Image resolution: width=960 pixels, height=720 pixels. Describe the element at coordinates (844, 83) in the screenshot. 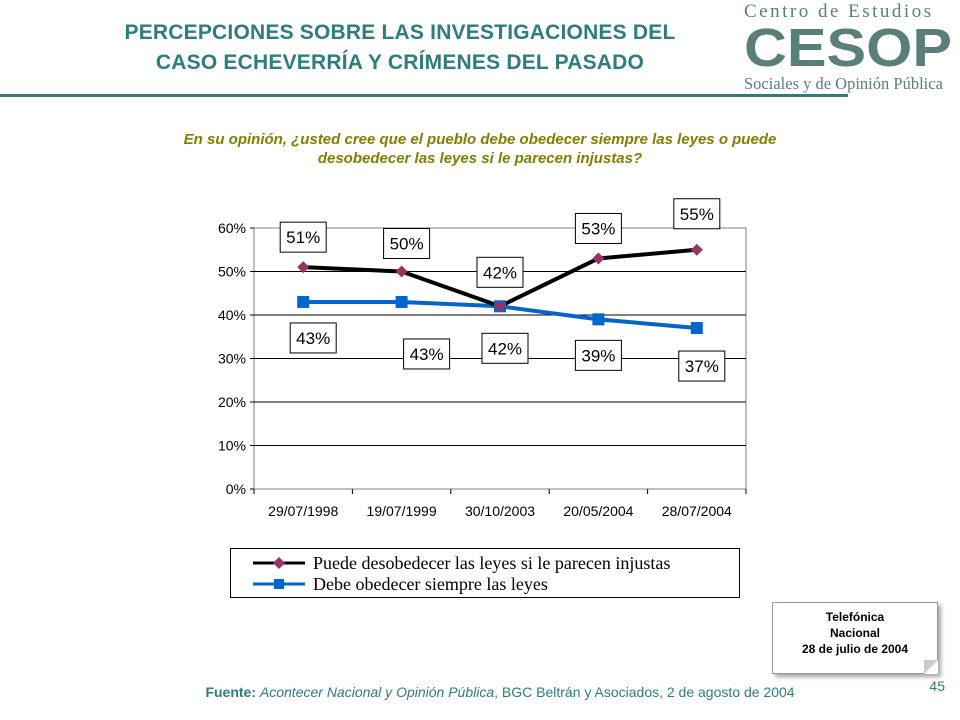

I see `logo-bottom-text: Sociales y de Opinión Pública` at that location.